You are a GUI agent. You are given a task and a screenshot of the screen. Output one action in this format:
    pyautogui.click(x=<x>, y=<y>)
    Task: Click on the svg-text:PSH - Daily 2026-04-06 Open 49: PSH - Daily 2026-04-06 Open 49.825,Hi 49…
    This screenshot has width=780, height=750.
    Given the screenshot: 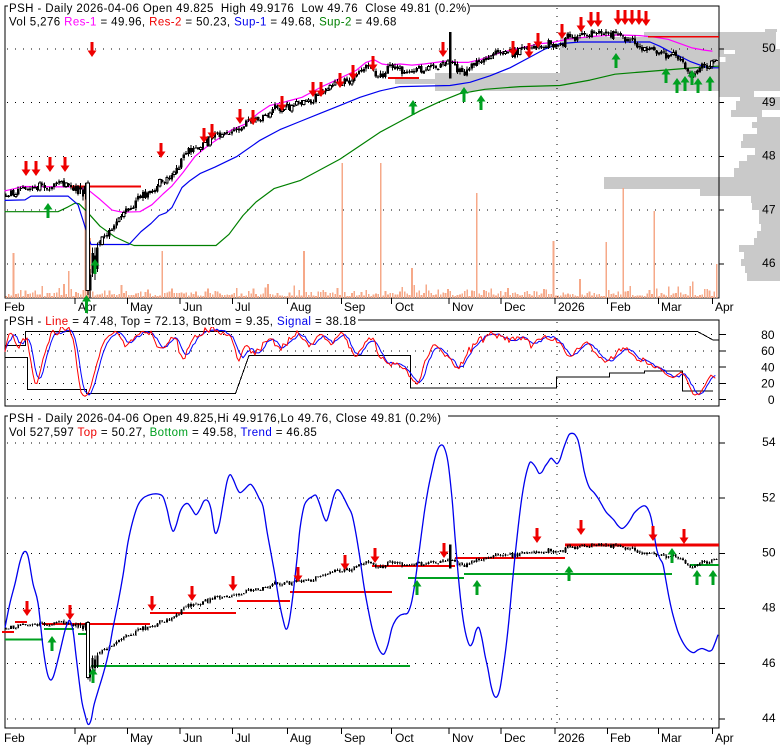 What is the action you would take?
    pyautogui.click(x=225, y=419)
    